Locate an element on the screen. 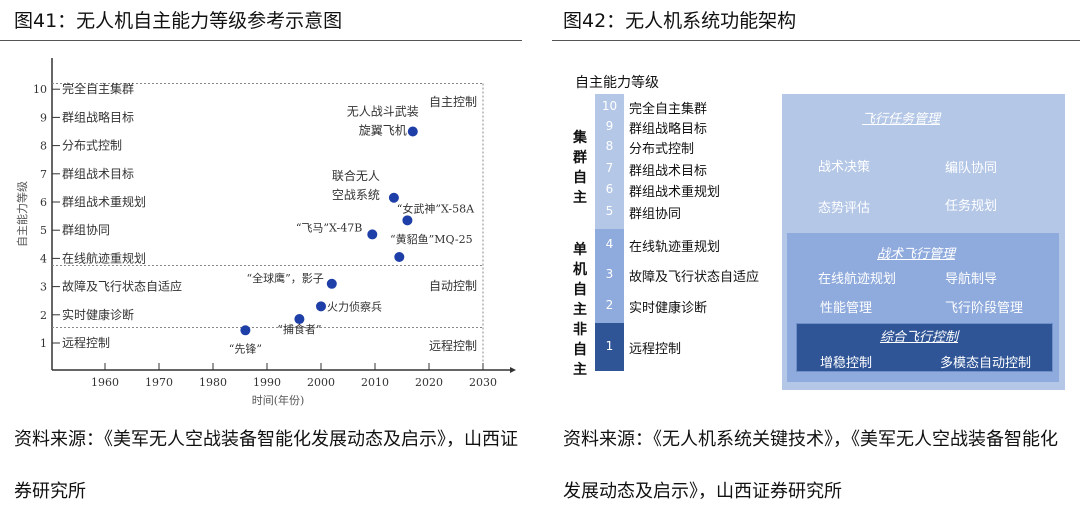  control-title: 综合飞行控制 is located at coordinates (919, 337).